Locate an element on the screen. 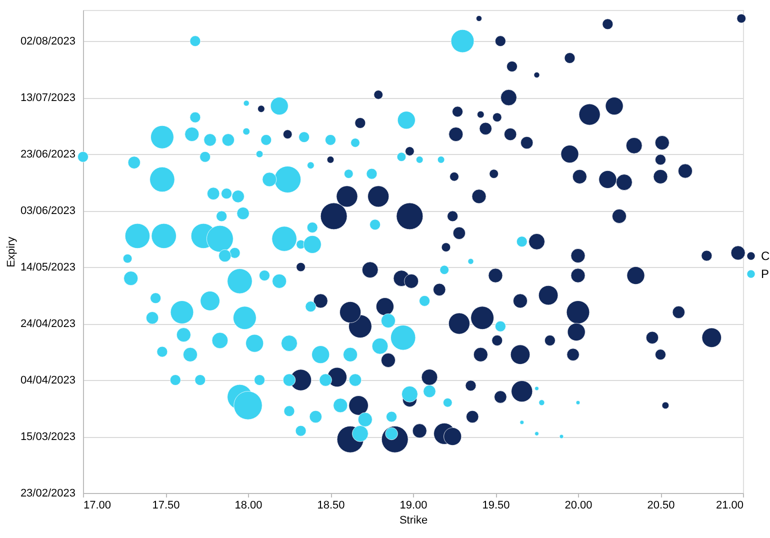  y-tick-label: 23/06/2023 is located at coordinates (48, 154).